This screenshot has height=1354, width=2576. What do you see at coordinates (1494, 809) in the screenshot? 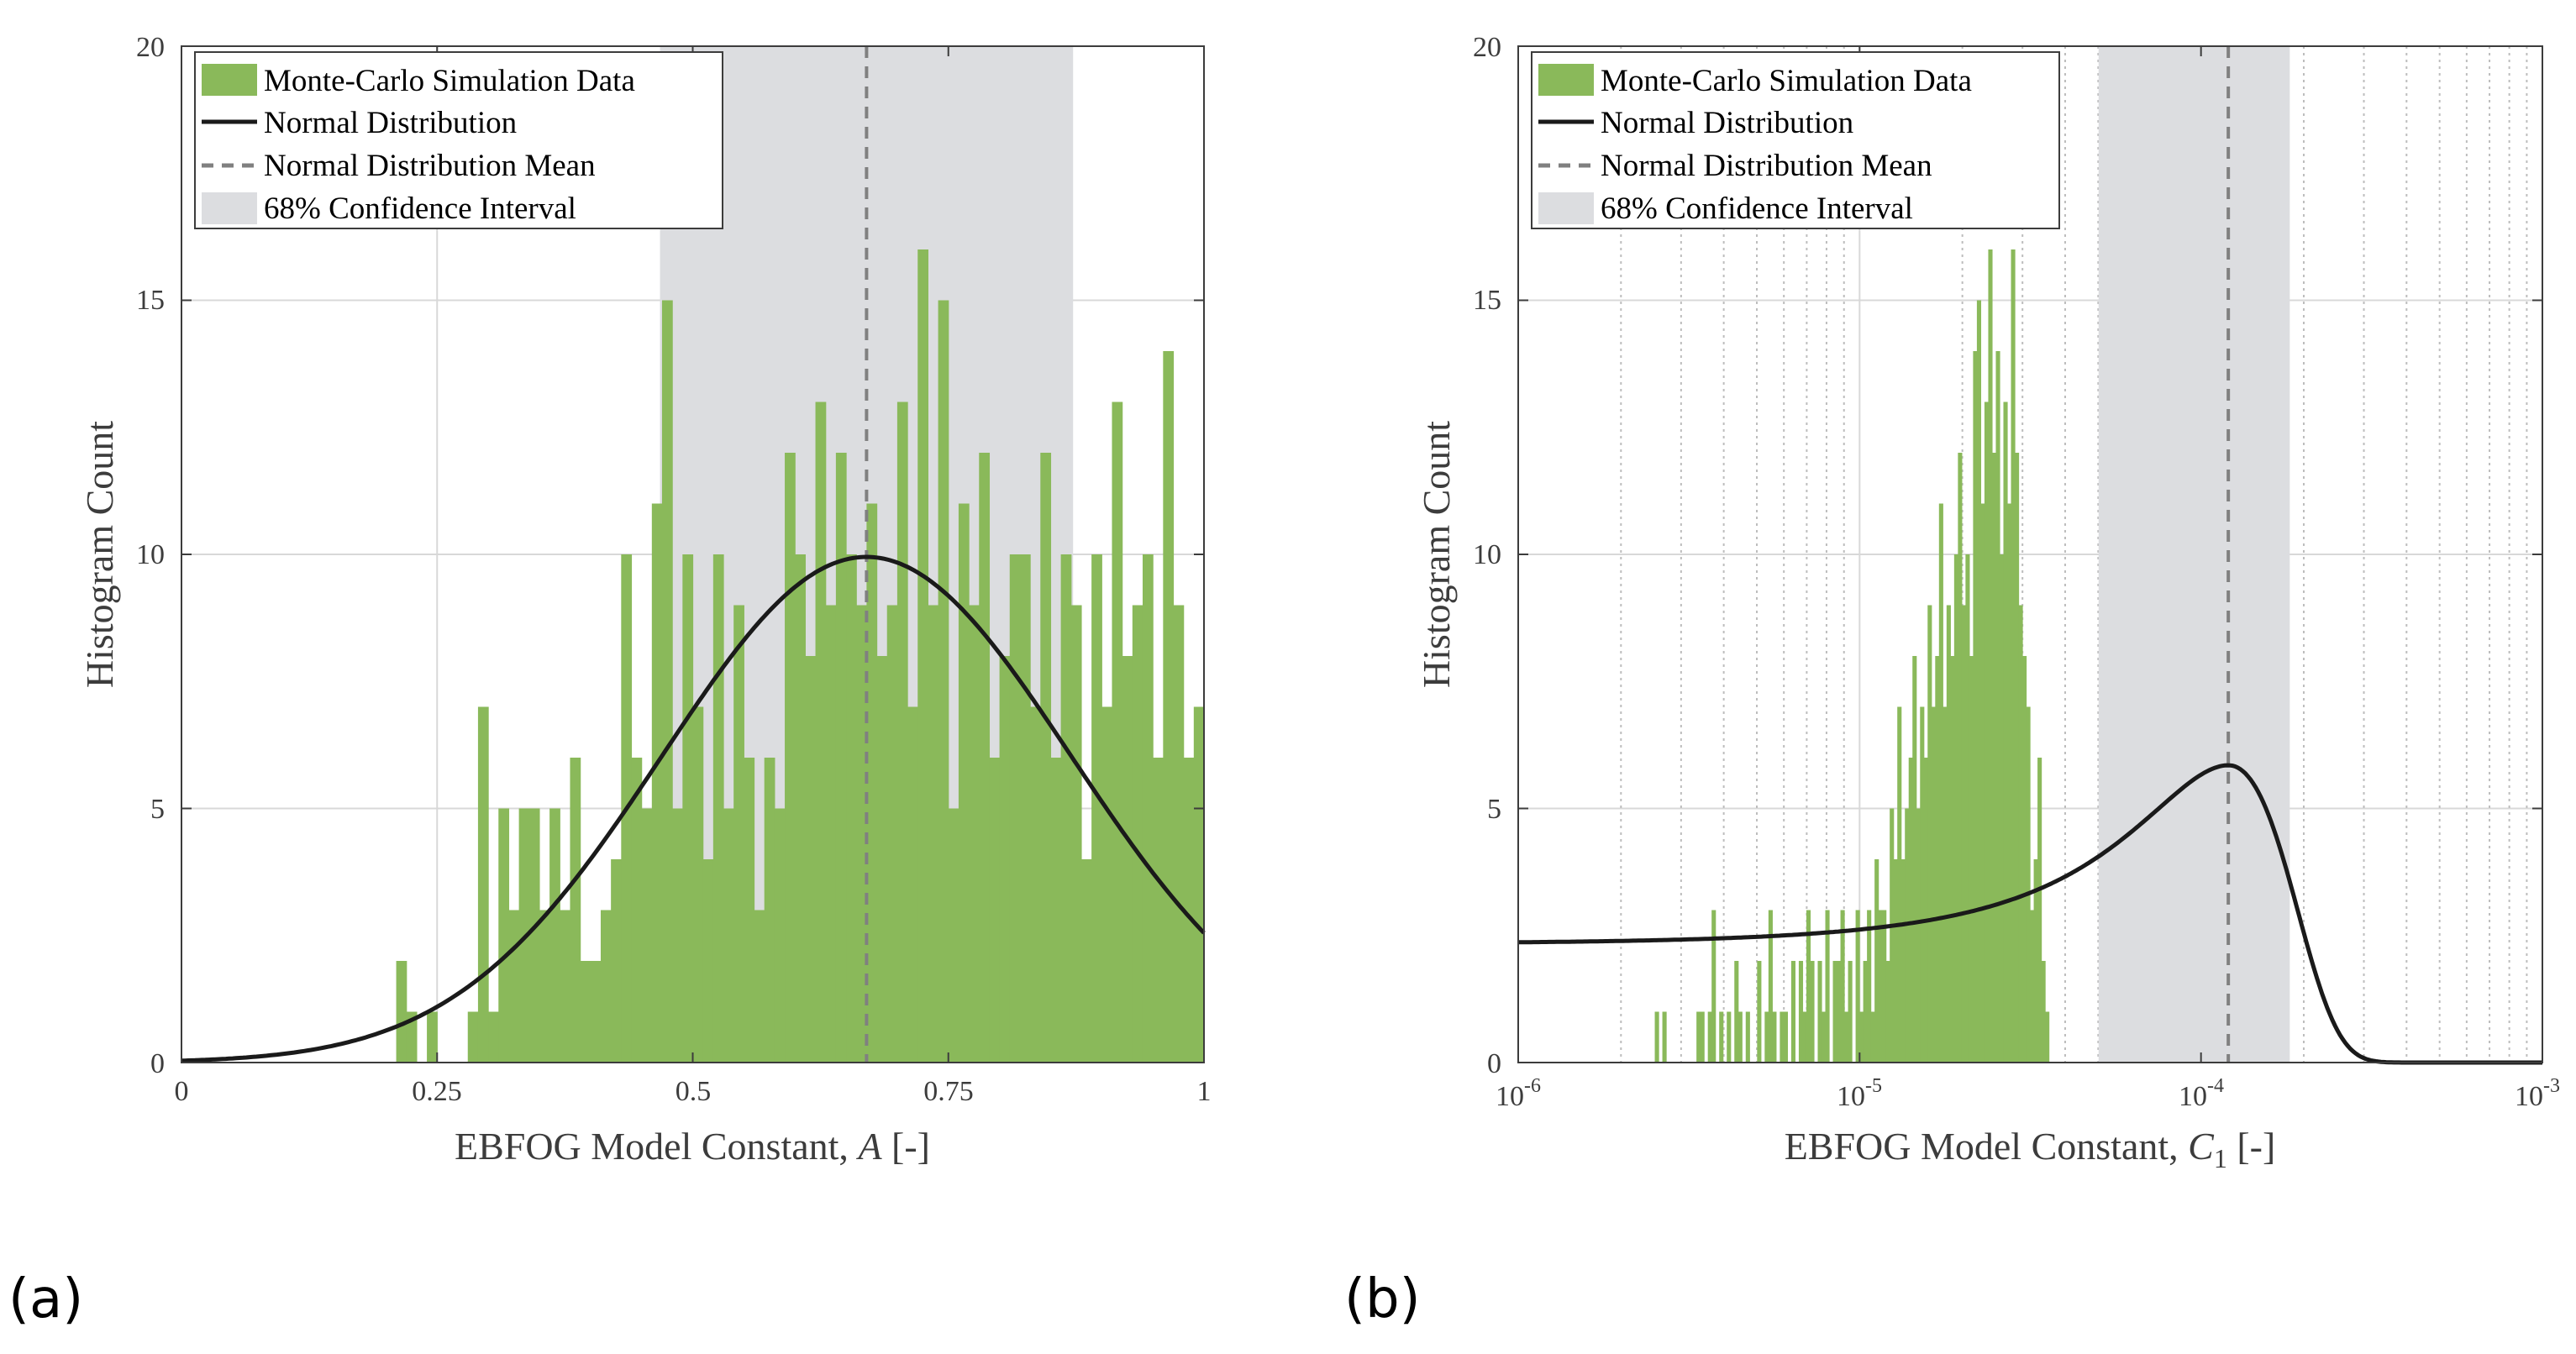
I see `y-tick-label: 5` at bounding box center [1494, 809].